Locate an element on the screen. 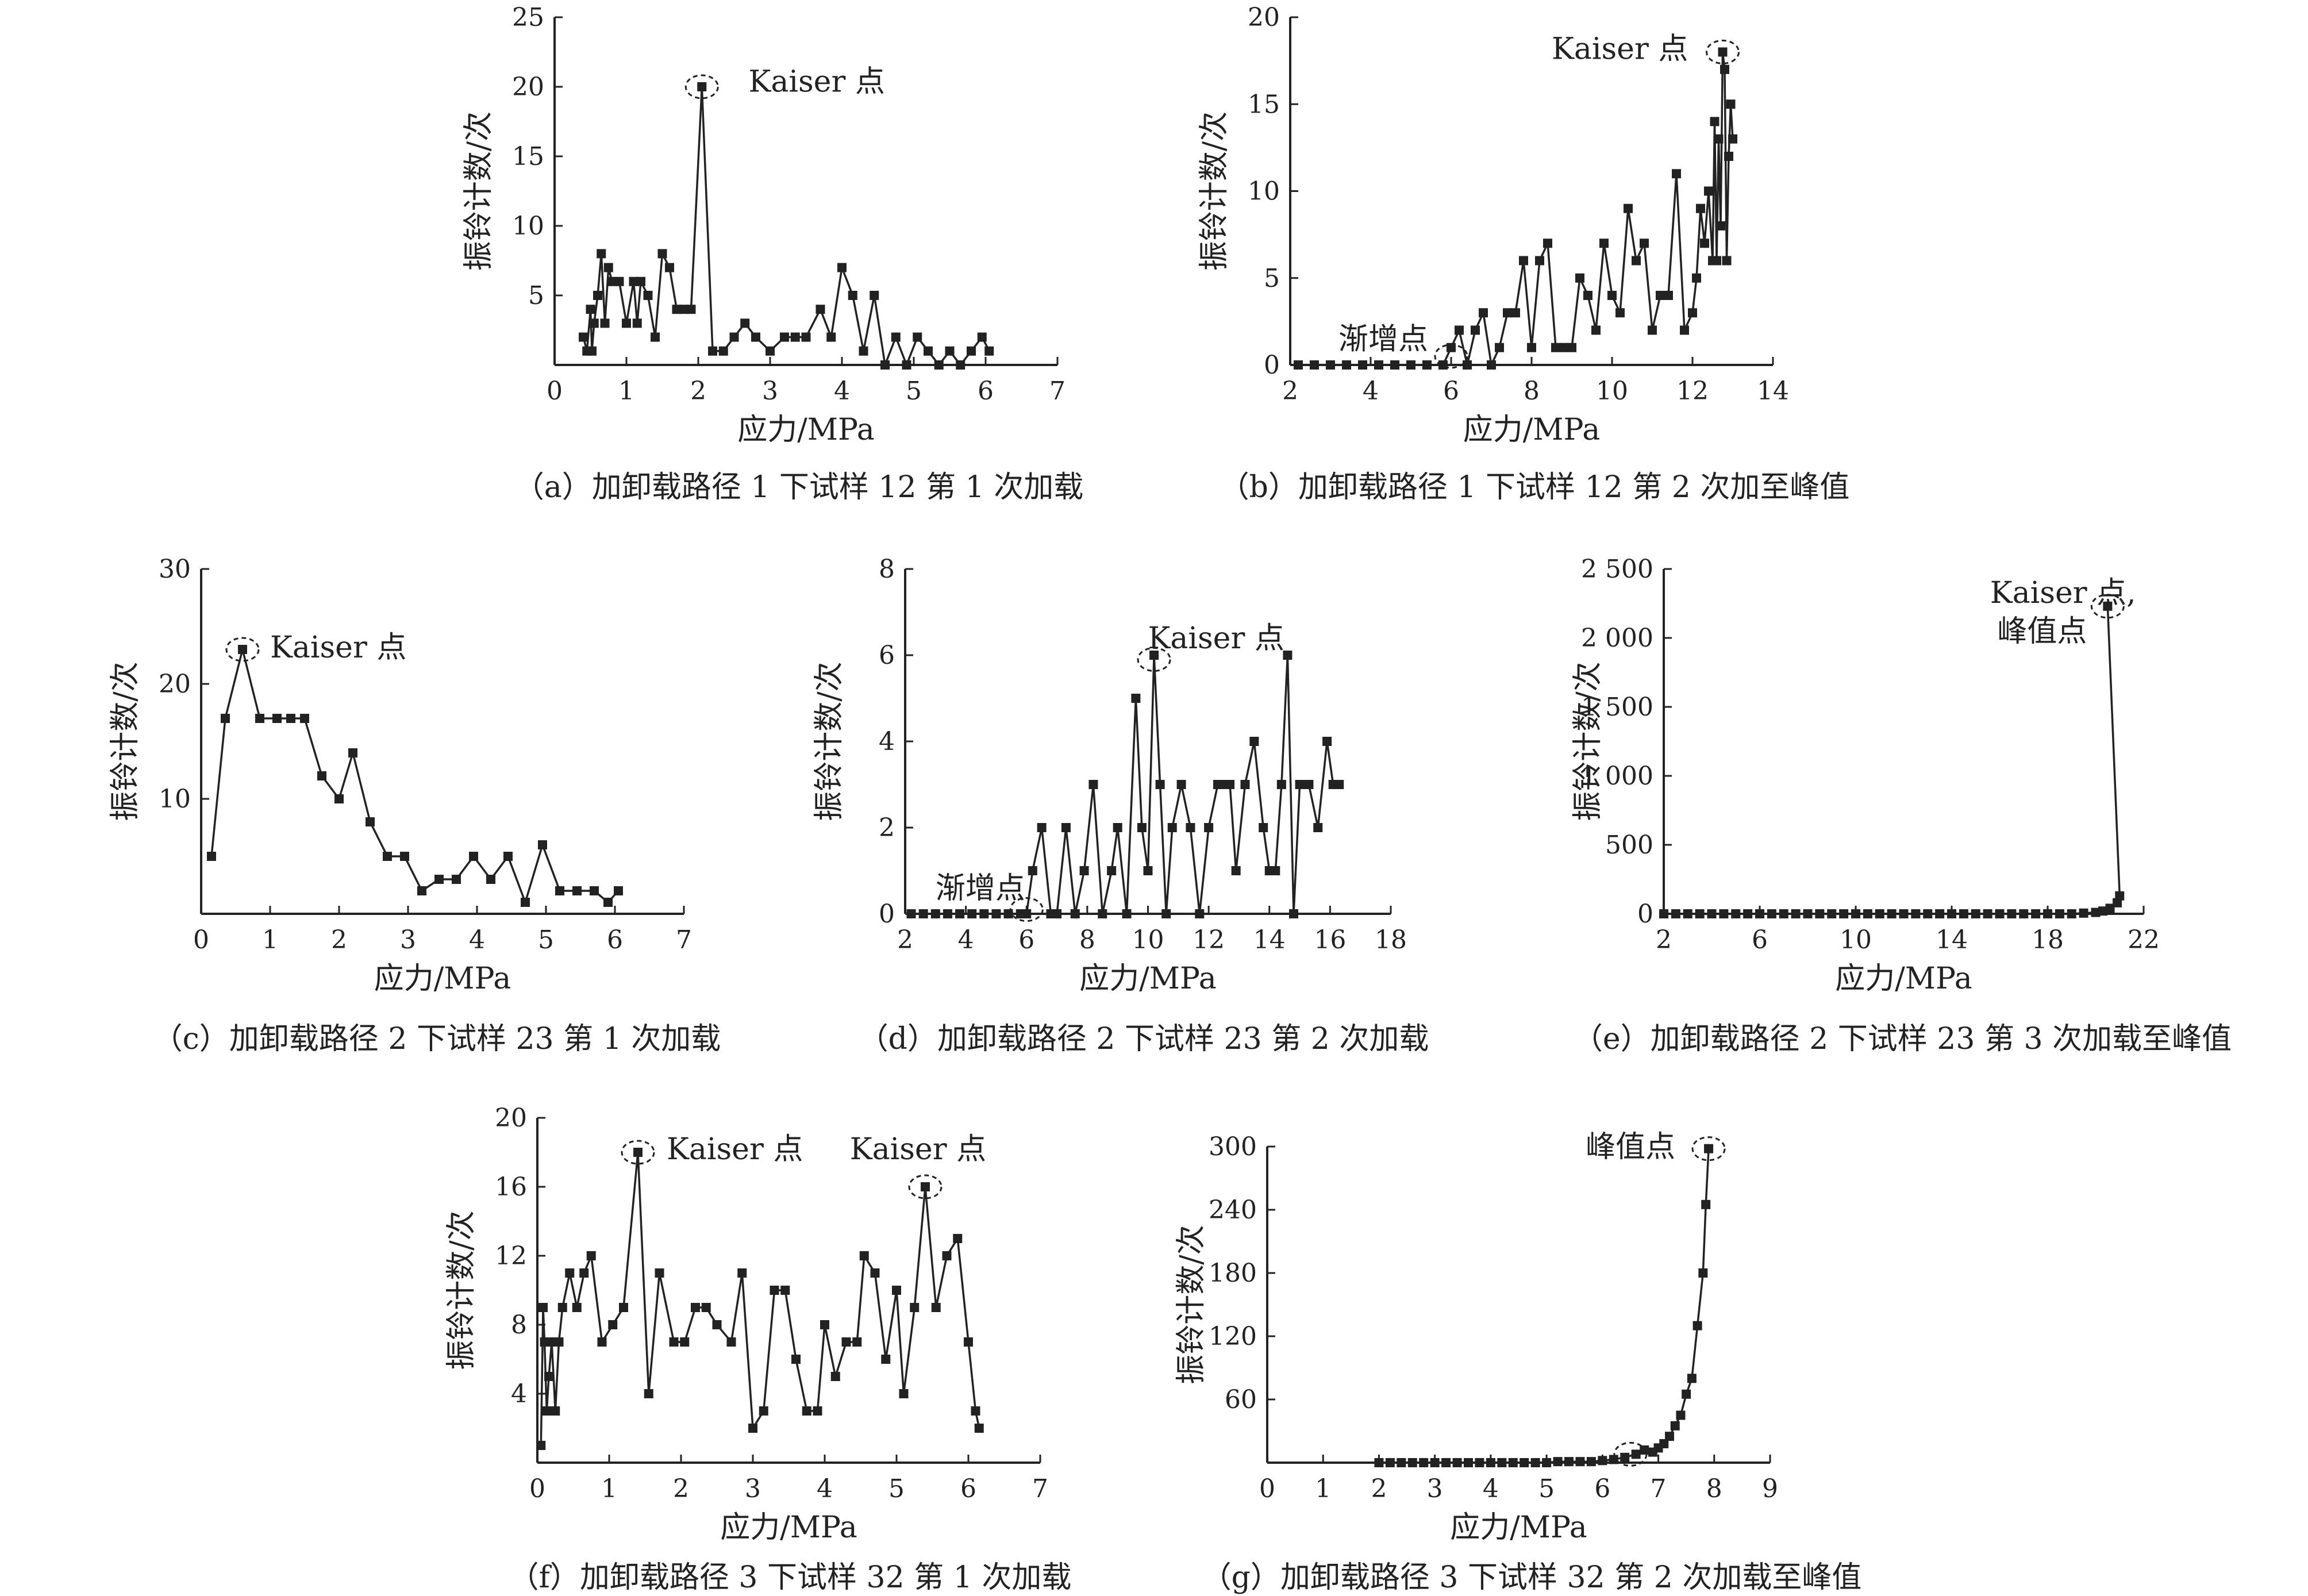 The width and height of the screenshot is (2308, 1596). y-tick-label: 16 is located at coordinates (511, 1187).